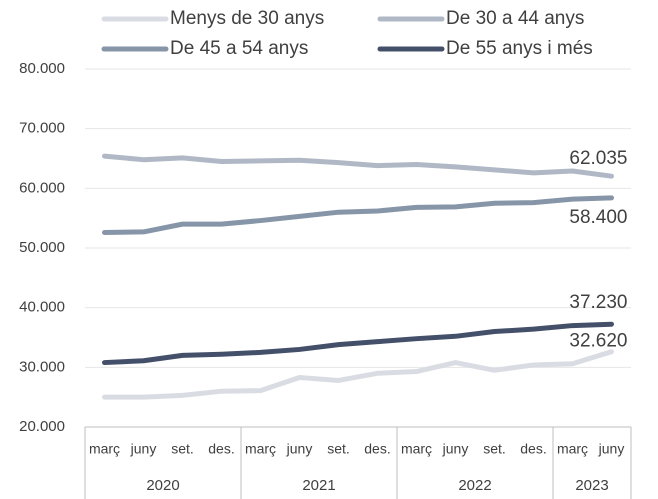  Describe the element at coordinates (239, 48) in the screenshot. I see `legend-label: De 45 a 54 anys` at that location.